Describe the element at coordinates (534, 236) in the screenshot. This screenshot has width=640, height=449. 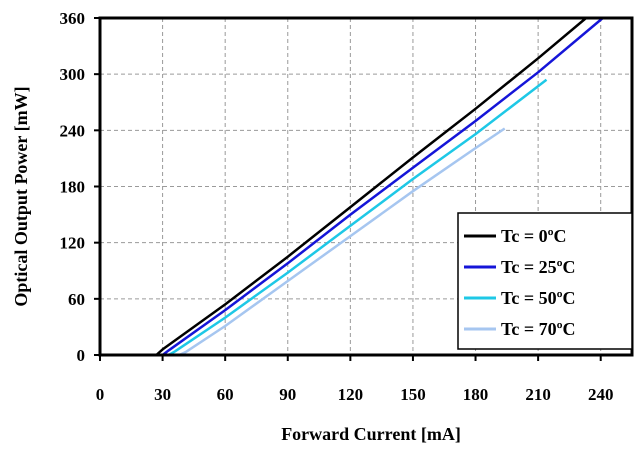
I see `legend-label: Tc = 0ºC` at that location.